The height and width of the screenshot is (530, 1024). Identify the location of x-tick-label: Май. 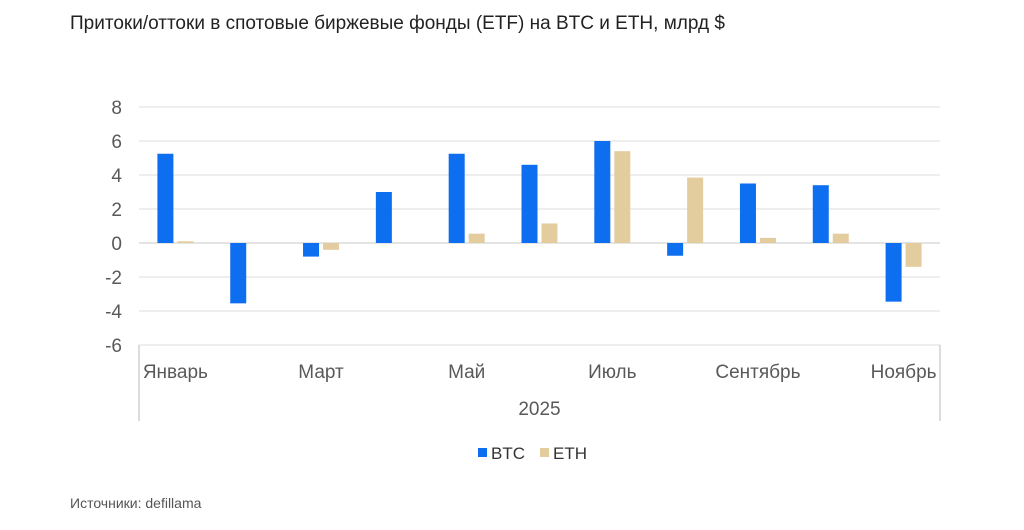
(466, 372).